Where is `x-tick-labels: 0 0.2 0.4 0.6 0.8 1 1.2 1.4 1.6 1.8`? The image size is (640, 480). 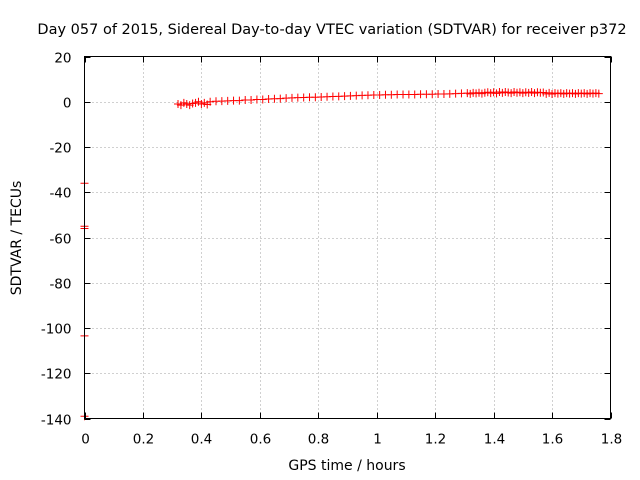 x-tick-labels: 0 0.2 0.4 0.6 0.8 1 1.2 1.4 1.6 1.8 is located at coordinates (351, 440).